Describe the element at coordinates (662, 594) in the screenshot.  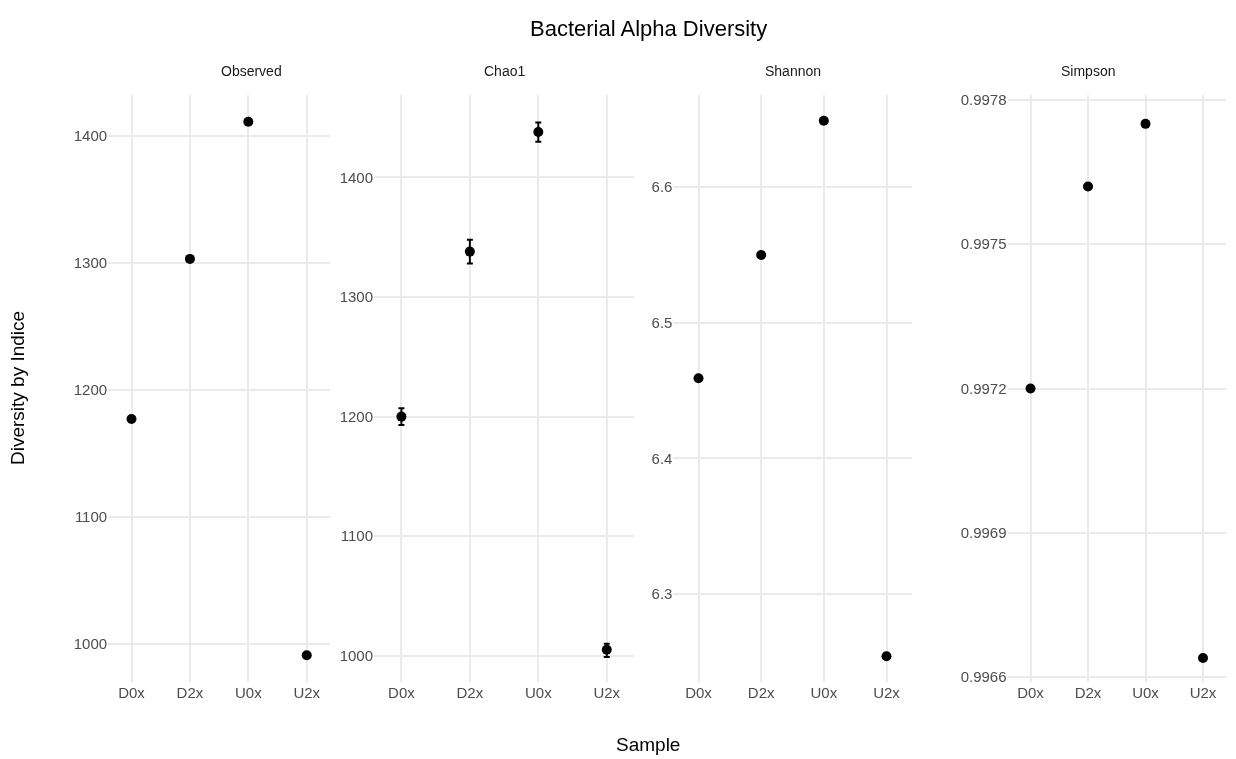
I see `y-tick-label: 6.3` at that location.